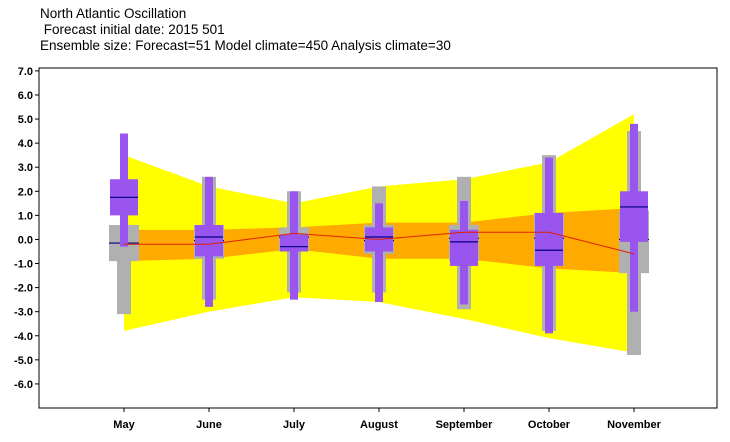 The height and width of the screenshot is (442, 730). Describe the element at coordinates (25, 96) in the screenshot. I see `y-tick-label: 6.0` at that location.